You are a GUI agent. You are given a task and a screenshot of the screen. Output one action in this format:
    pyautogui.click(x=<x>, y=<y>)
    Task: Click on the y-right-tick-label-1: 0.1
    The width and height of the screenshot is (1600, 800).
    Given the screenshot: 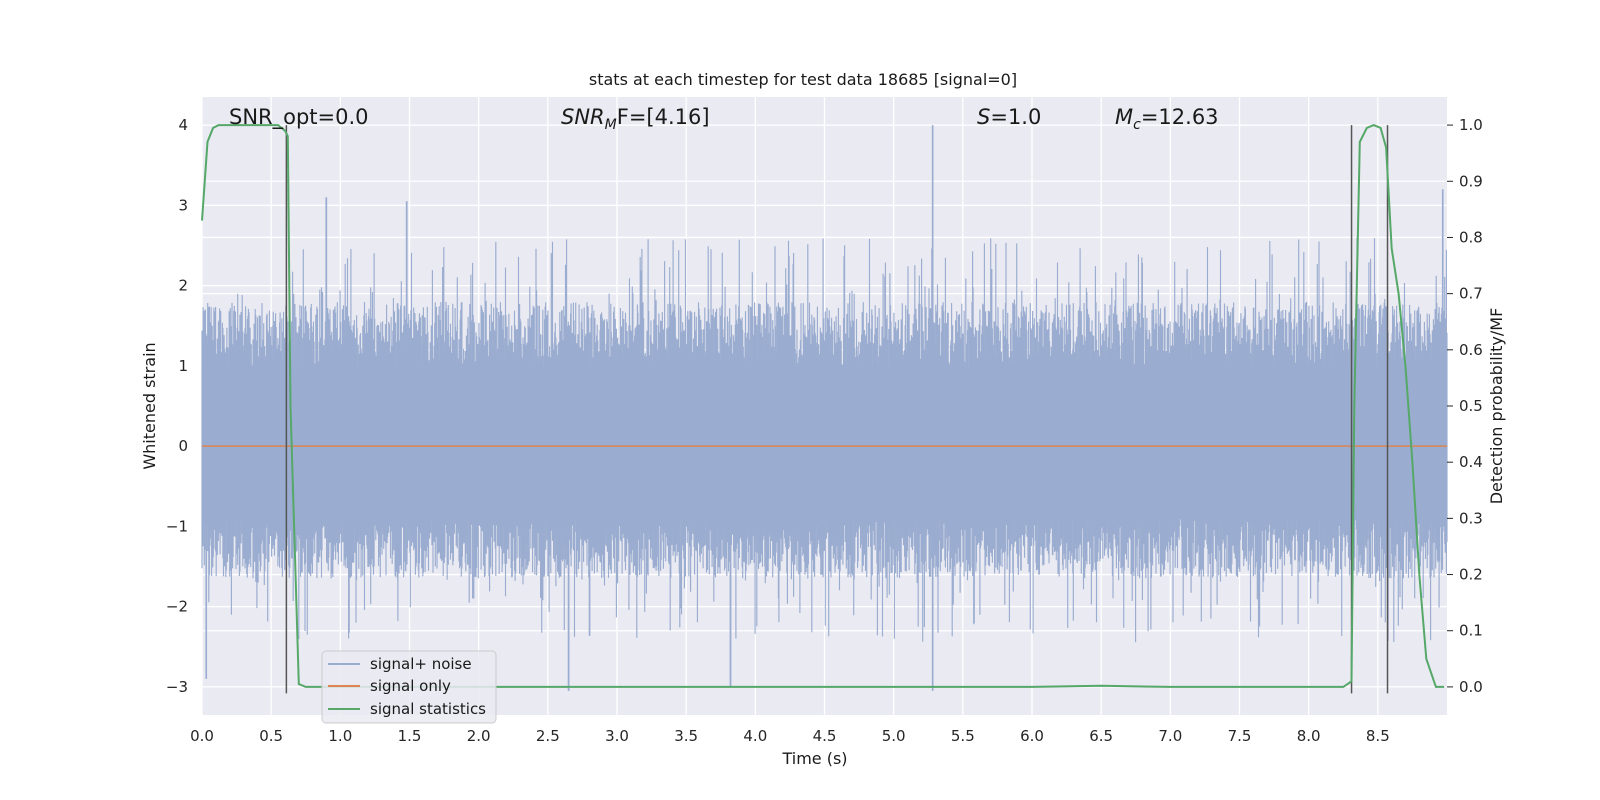 What is the action you would take?
    pyautogui.click(x=1471, y=631)
    